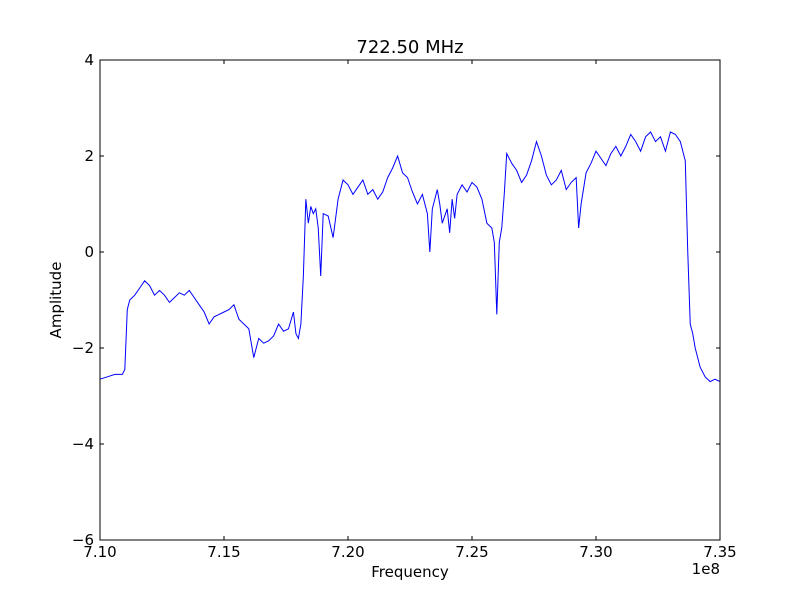 This screenshot has width=800, height=600. I want to click on x-tick-label: 7.10, so click(99, 552).